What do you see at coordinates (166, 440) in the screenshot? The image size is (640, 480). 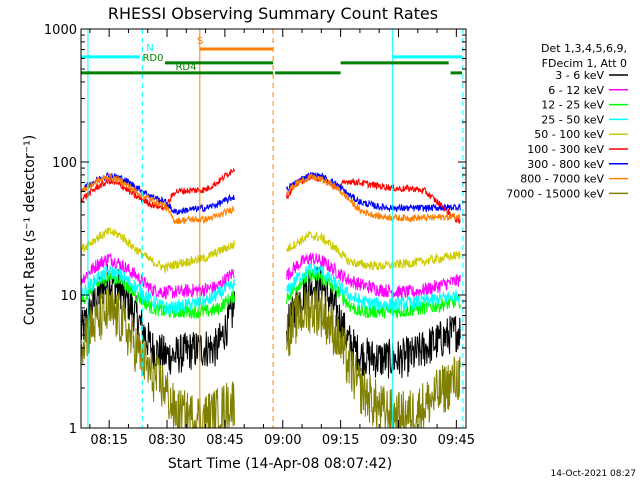 I see `x-tick-label: 08:30` at bounding box center [166, 440].